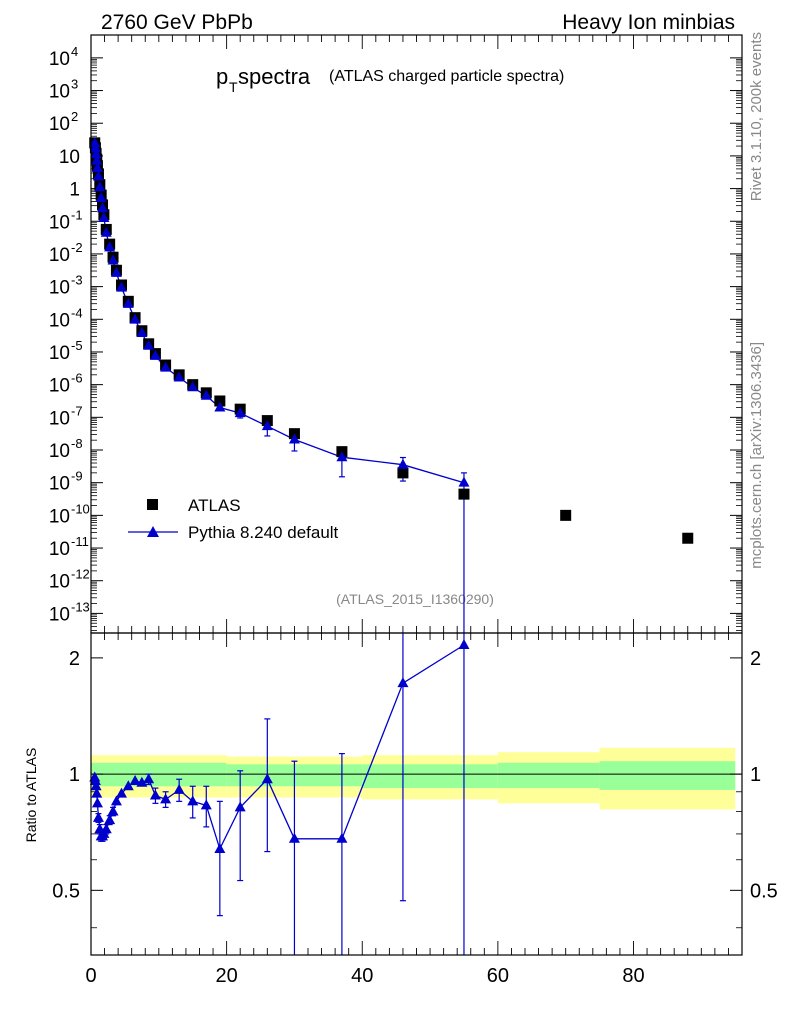 This screenshot has height=1024, width=786. I want to click on main-y-tick-exponent: 4, so click(74, 51).